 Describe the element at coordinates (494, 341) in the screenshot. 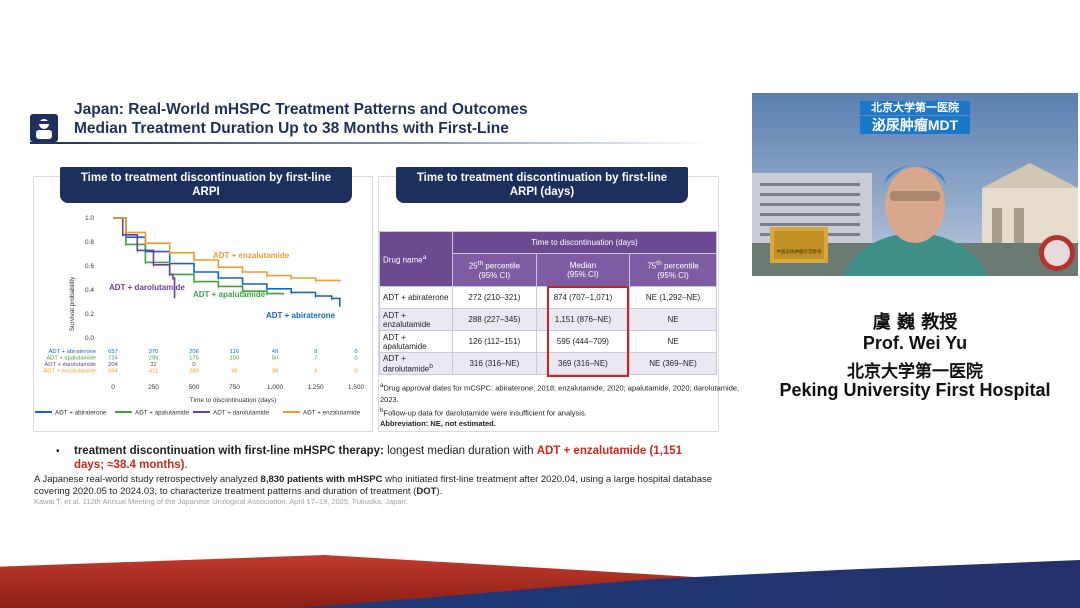

I see `row-p25: 126 (112–151)` at that location.